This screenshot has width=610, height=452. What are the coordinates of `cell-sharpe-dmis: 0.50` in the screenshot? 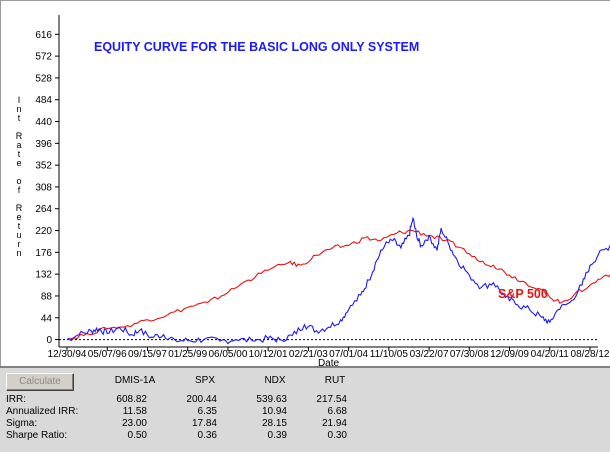 It's located at (137, 435).